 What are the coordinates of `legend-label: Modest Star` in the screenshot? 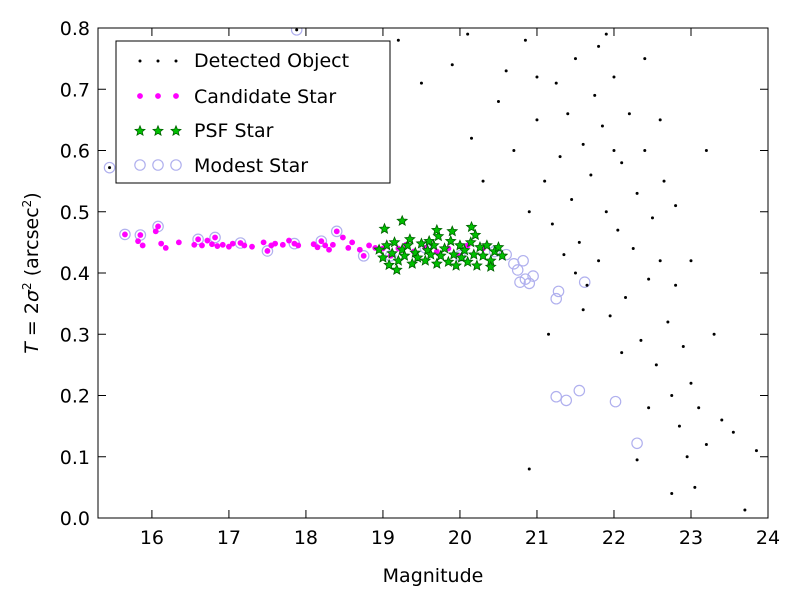 It's located at (251, 166).